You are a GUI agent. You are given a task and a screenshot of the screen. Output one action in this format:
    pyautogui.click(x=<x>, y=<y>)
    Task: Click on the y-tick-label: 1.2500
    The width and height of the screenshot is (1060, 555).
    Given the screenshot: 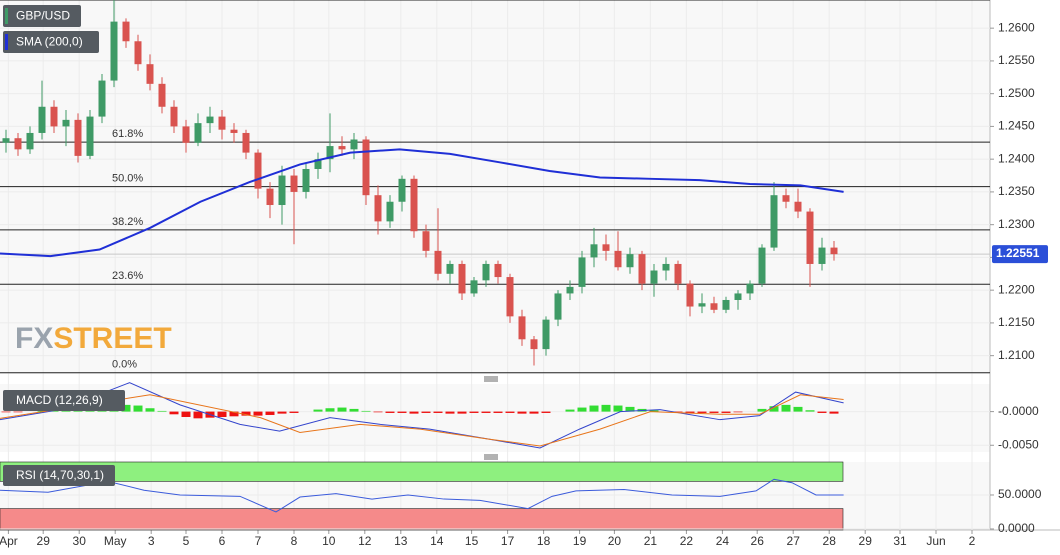 What is the action you would take?
    pyautogui.click(x=1016, y=93)
    